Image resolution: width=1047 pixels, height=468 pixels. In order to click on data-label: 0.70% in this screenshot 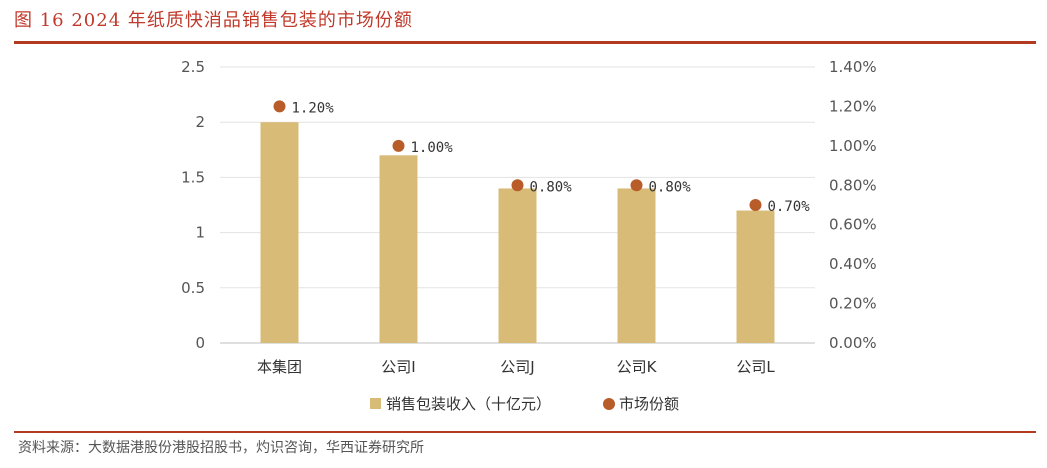, I will do `click(789, 207)`.